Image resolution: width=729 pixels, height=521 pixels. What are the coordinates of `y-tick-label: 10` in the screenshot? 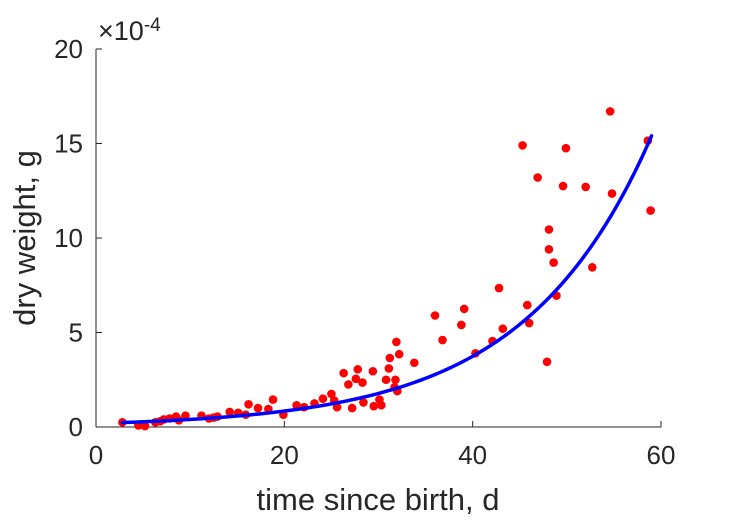 It's located at (68, 238).